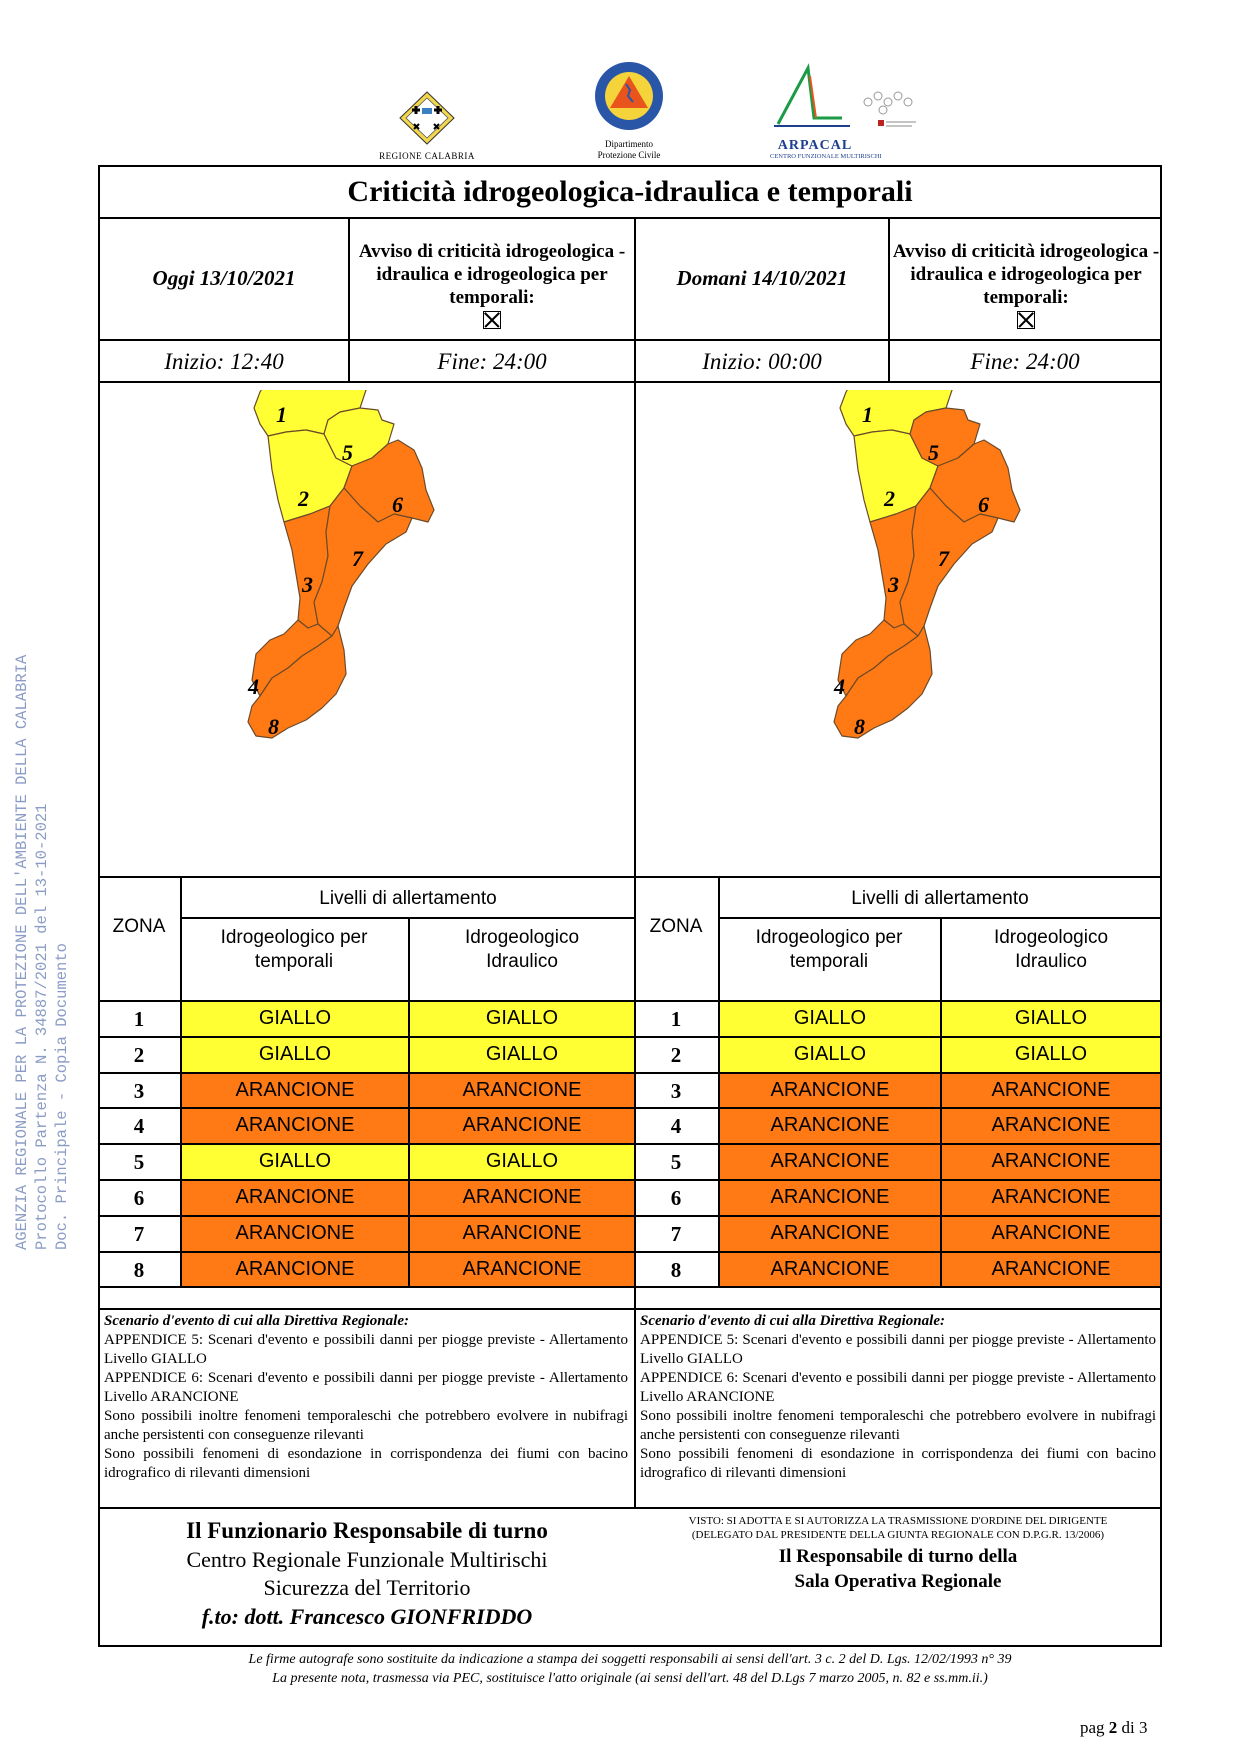 This screenshot has height=1754, width=1240. What do you see at coordinates (522, 1162) in the screenshot?
I see `zone-5-idraulico-level: GIALLO` at bounding box center [522, 1162].